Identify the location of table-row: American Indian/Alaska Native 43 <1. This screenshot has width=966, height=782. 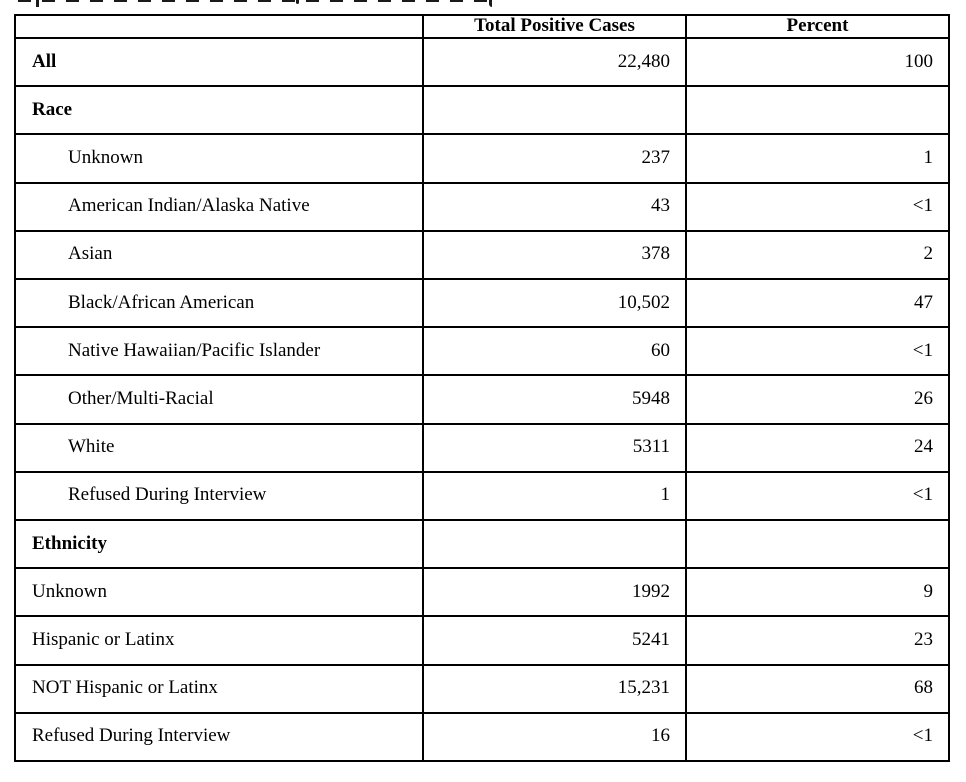
(482, 206).